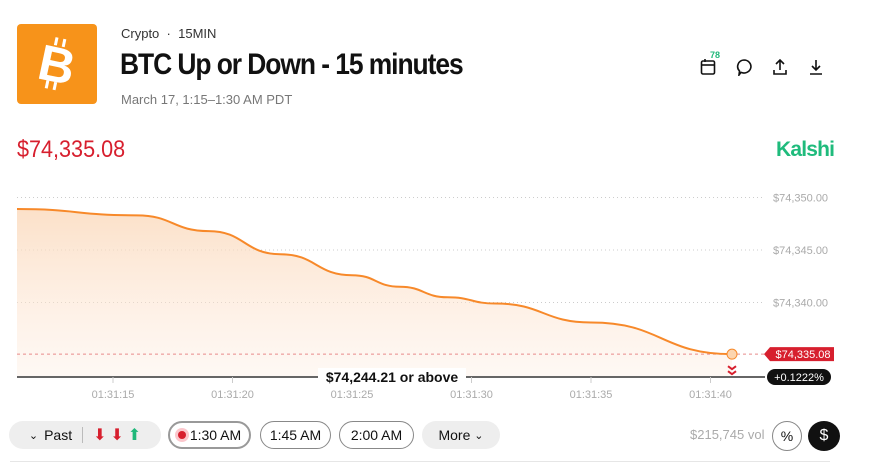  I want to click on x-tick-label: 01:31:30, so click(471, 395).